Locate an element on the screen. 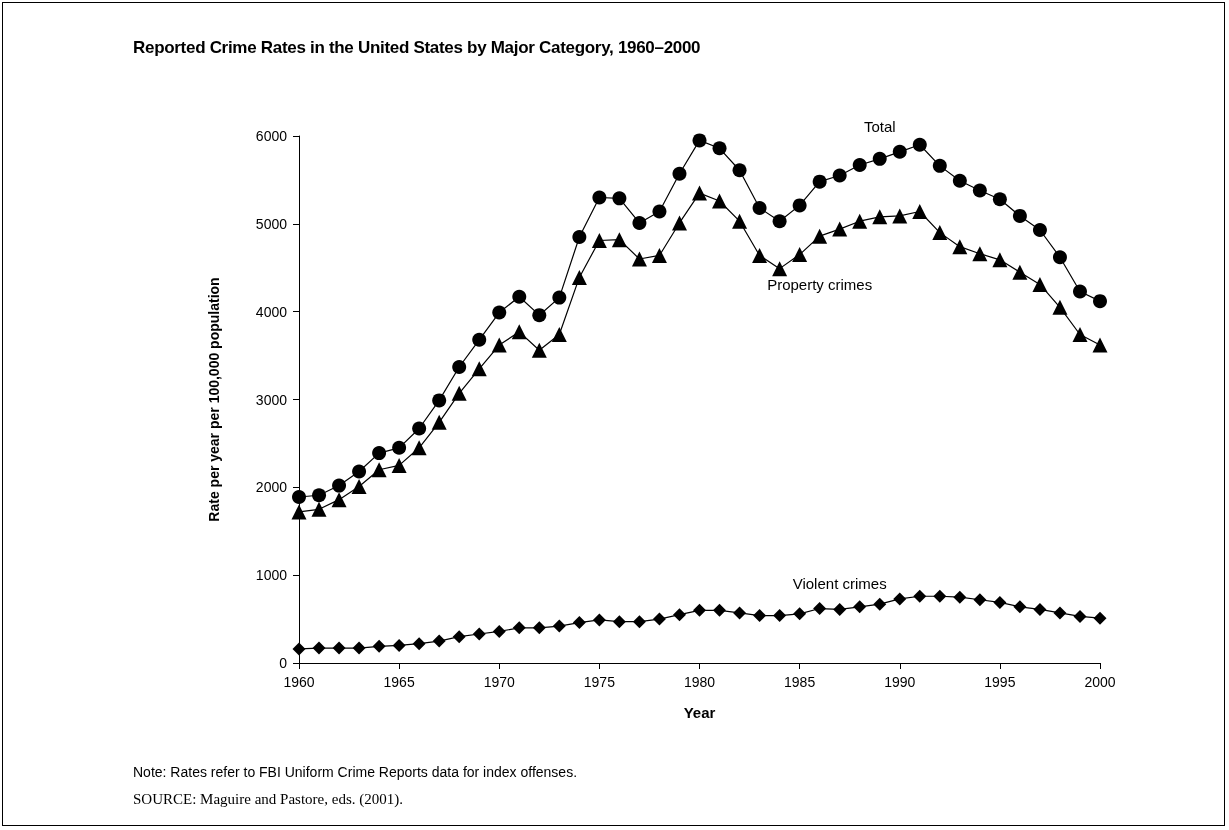  y-tick-label: 4000 is located at coordinates (271, 311).